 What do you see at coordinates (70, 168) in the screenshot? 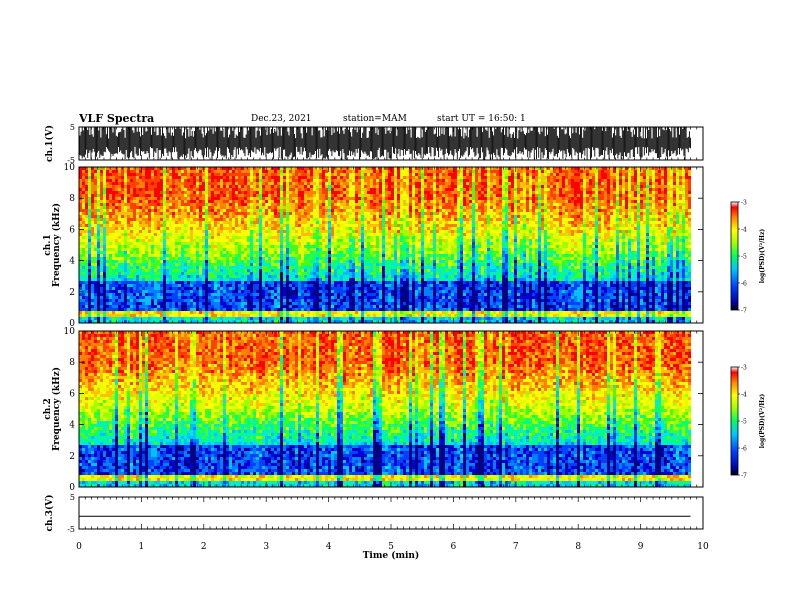
I see `spec1-ytick-label: 10` at bounding box center [70, 168].